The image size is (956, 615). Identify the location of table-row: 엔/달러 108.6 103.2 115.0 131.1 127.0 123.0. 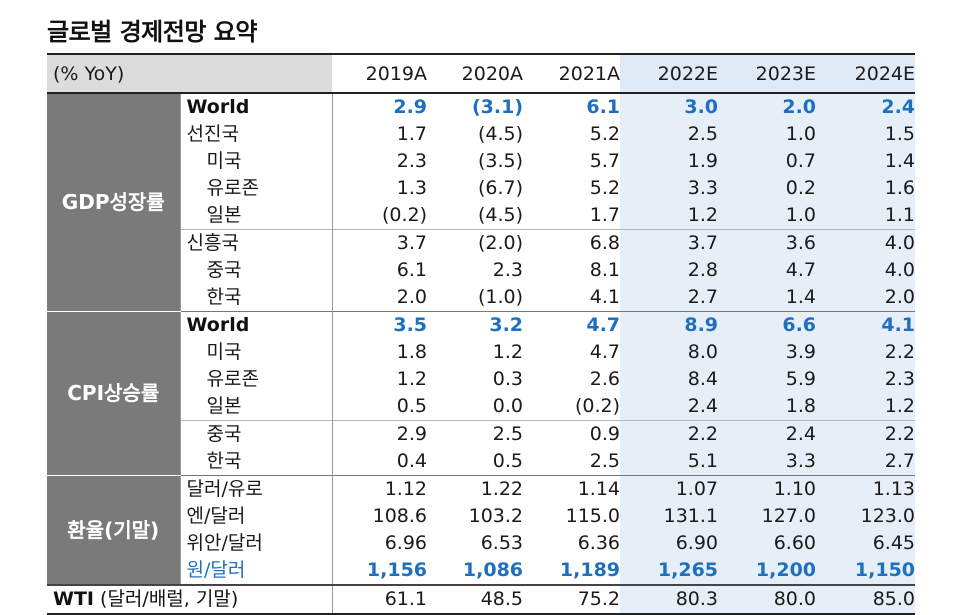
(481, 516).